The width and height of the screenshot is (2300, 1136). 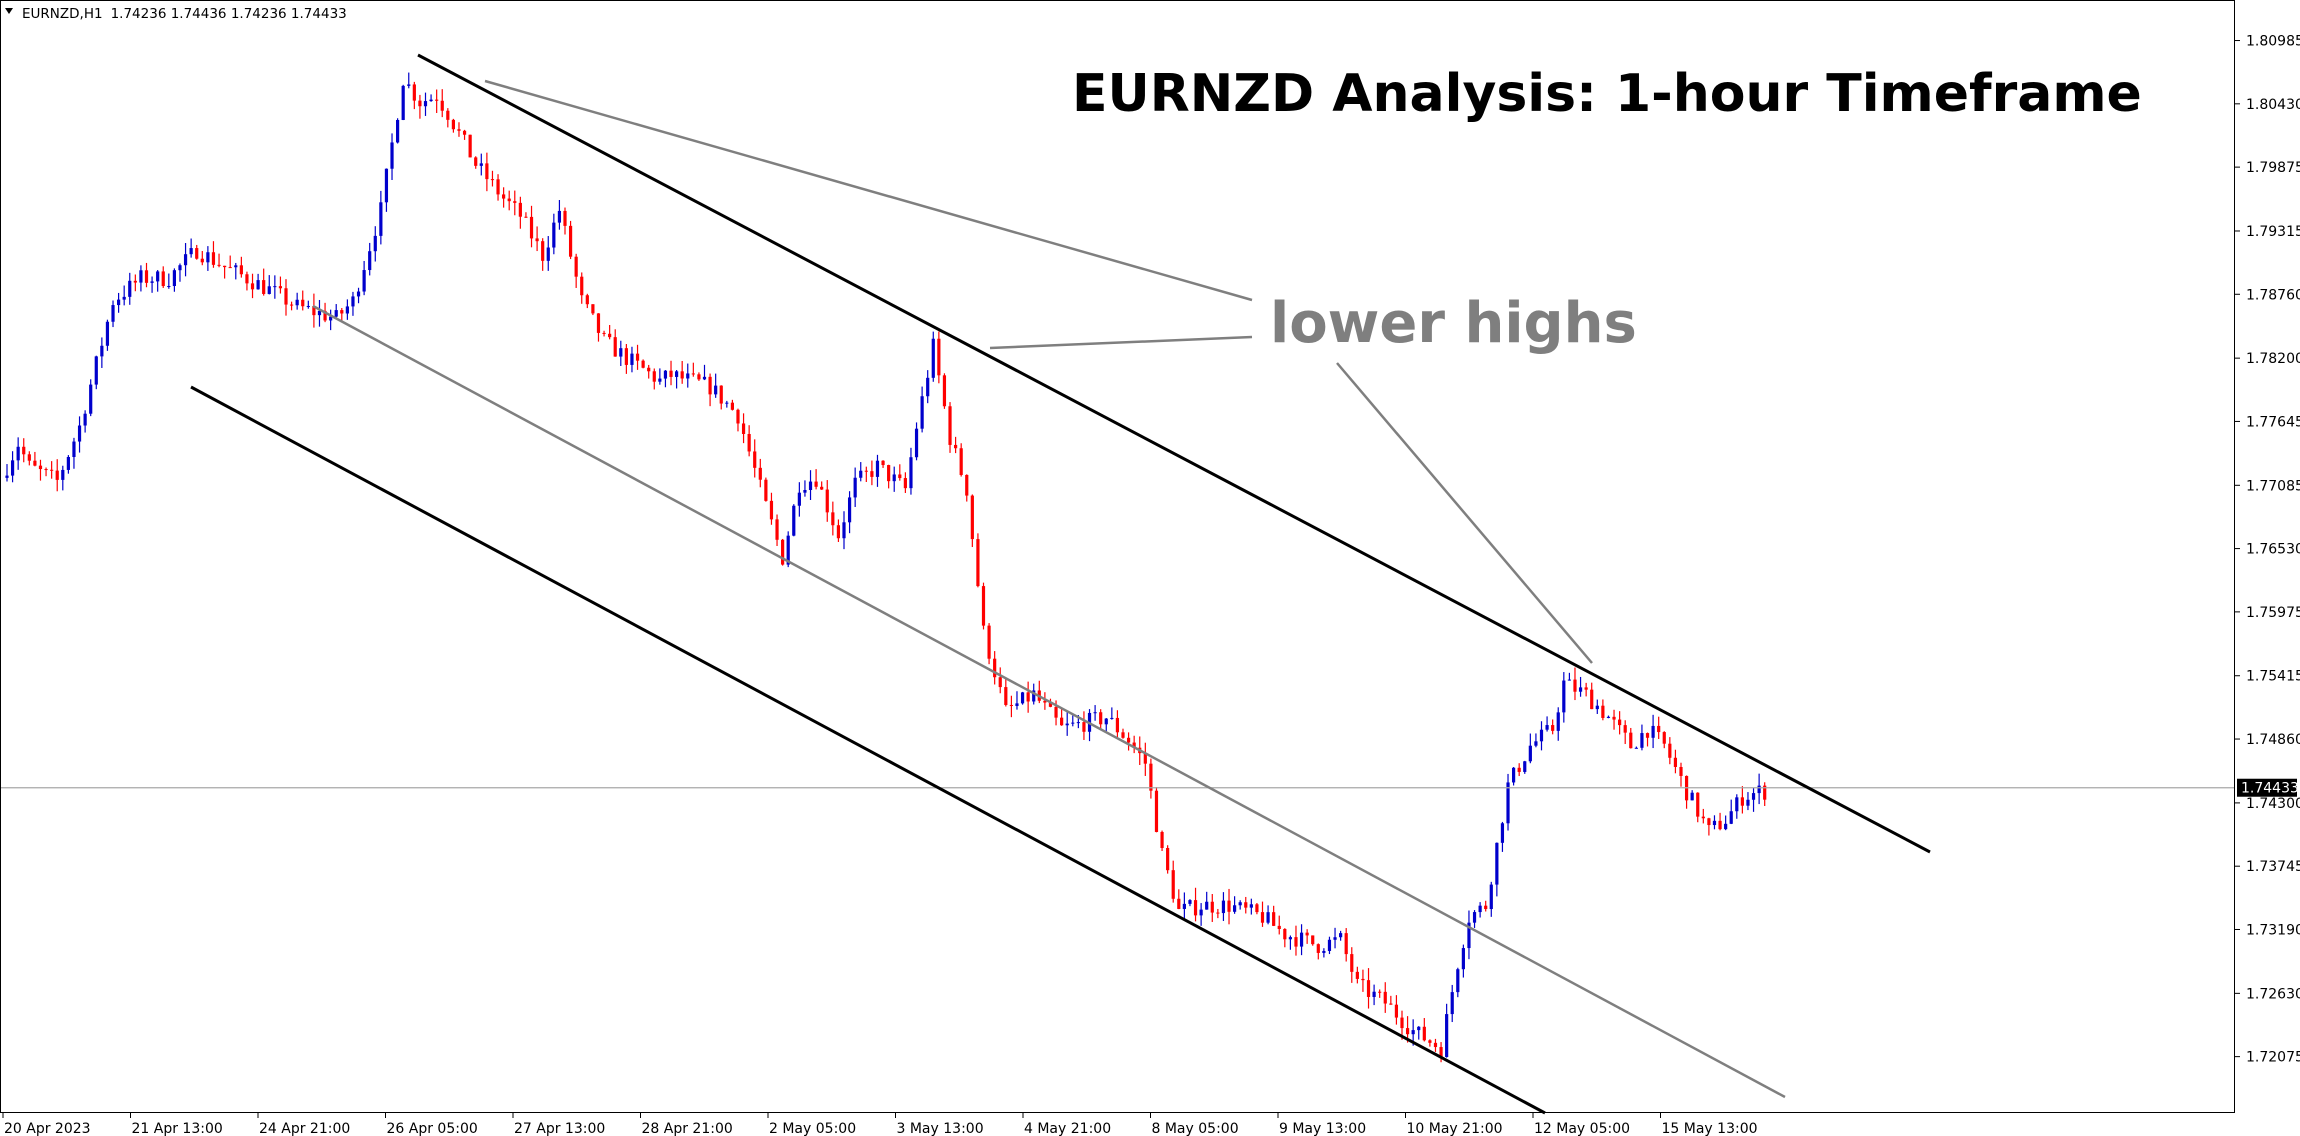 I want to click on y-tick-label: 1.78760, so click(x=2273, y=295).